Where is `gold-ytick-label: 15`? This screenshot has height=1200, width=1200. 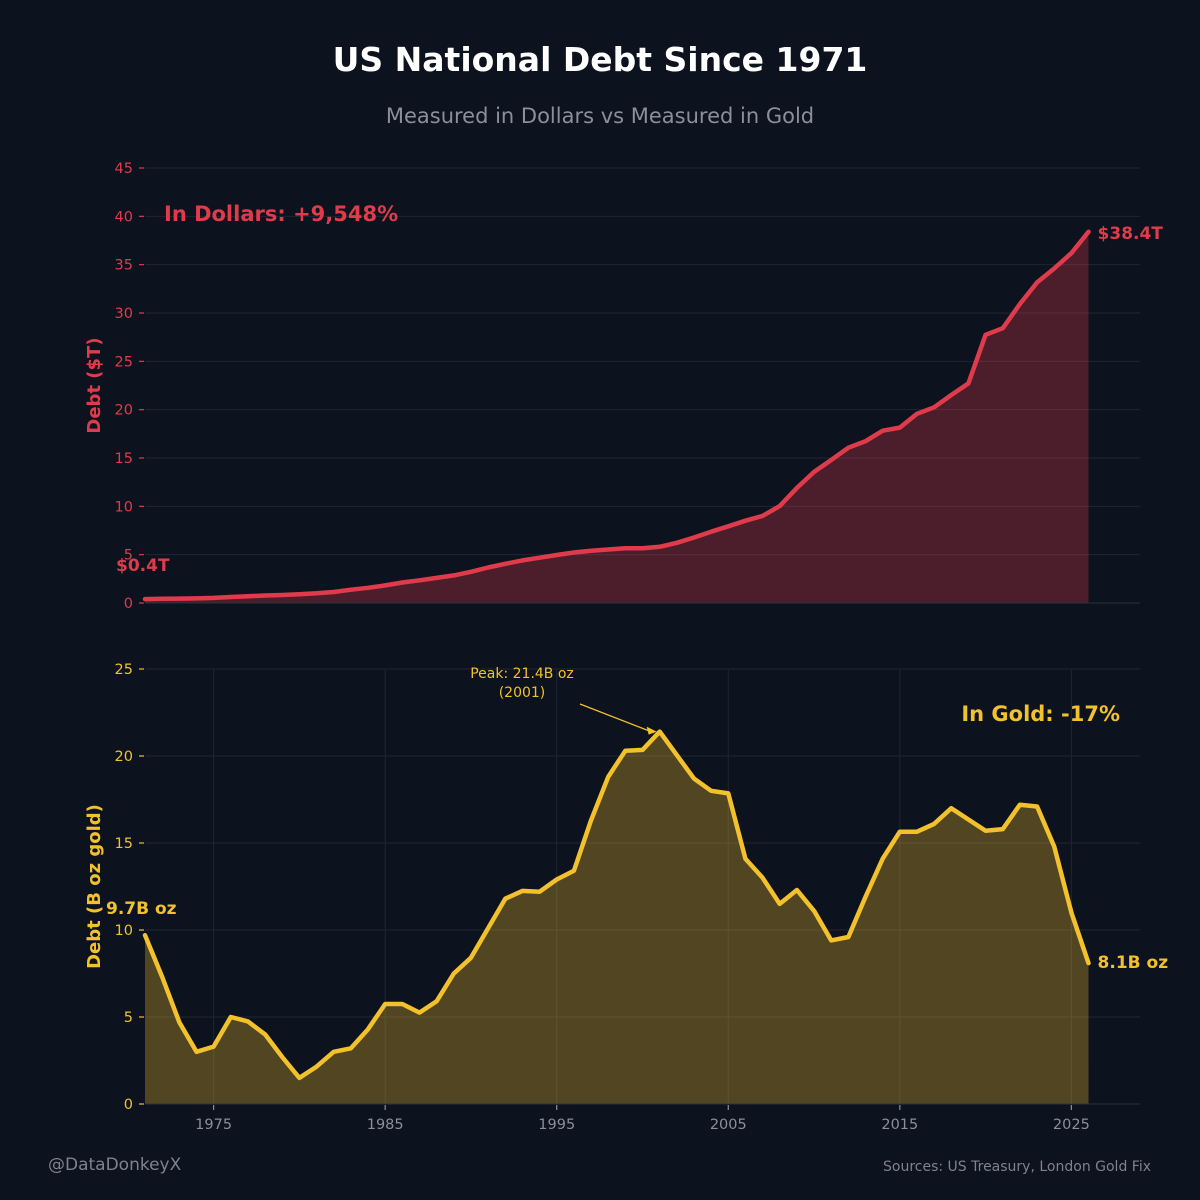
gold-ytick-label: 15 is located at coordinates (124, 844).